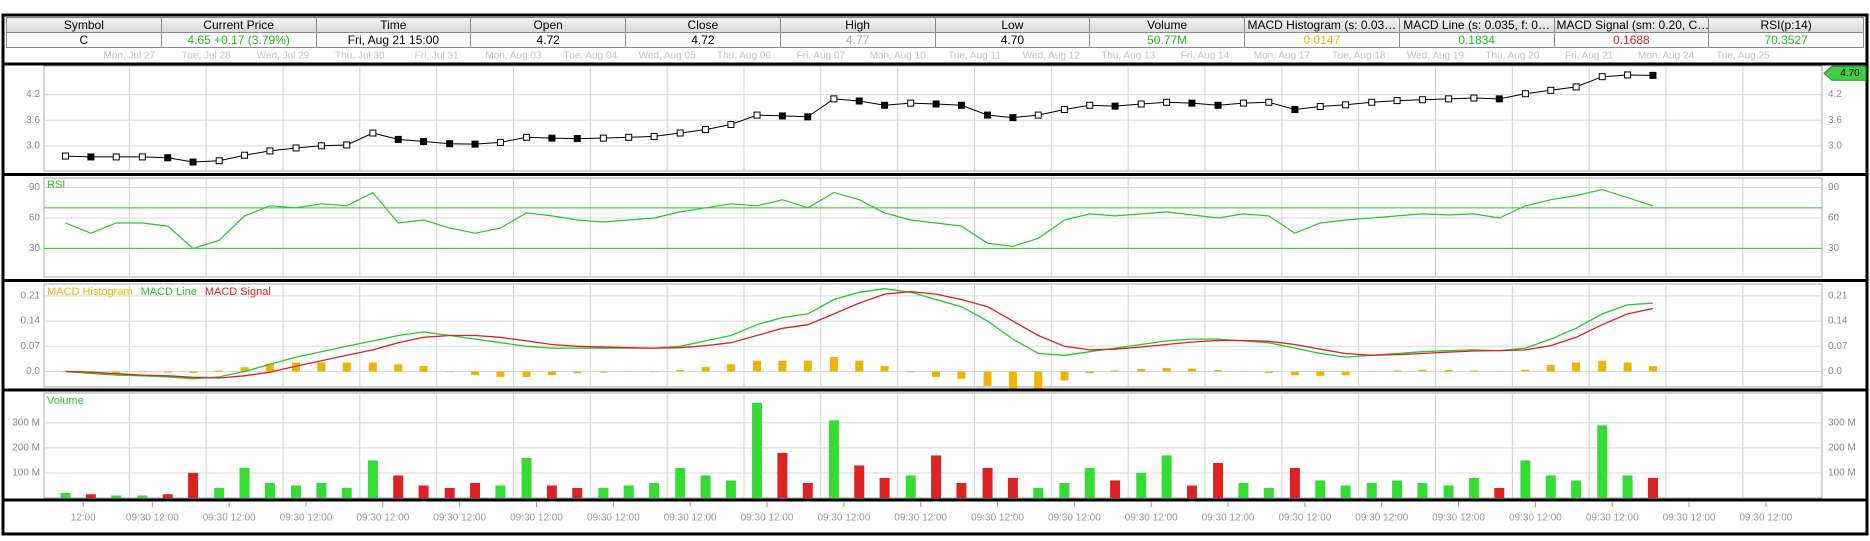 Image resolution: width=1870 pixels, height=541 pixels. What do you see at coordinates (238, 40) in the screenshot?
I see `column-value: 4.65 +0.17 (3.79%)` at bounding box center [238, 40].